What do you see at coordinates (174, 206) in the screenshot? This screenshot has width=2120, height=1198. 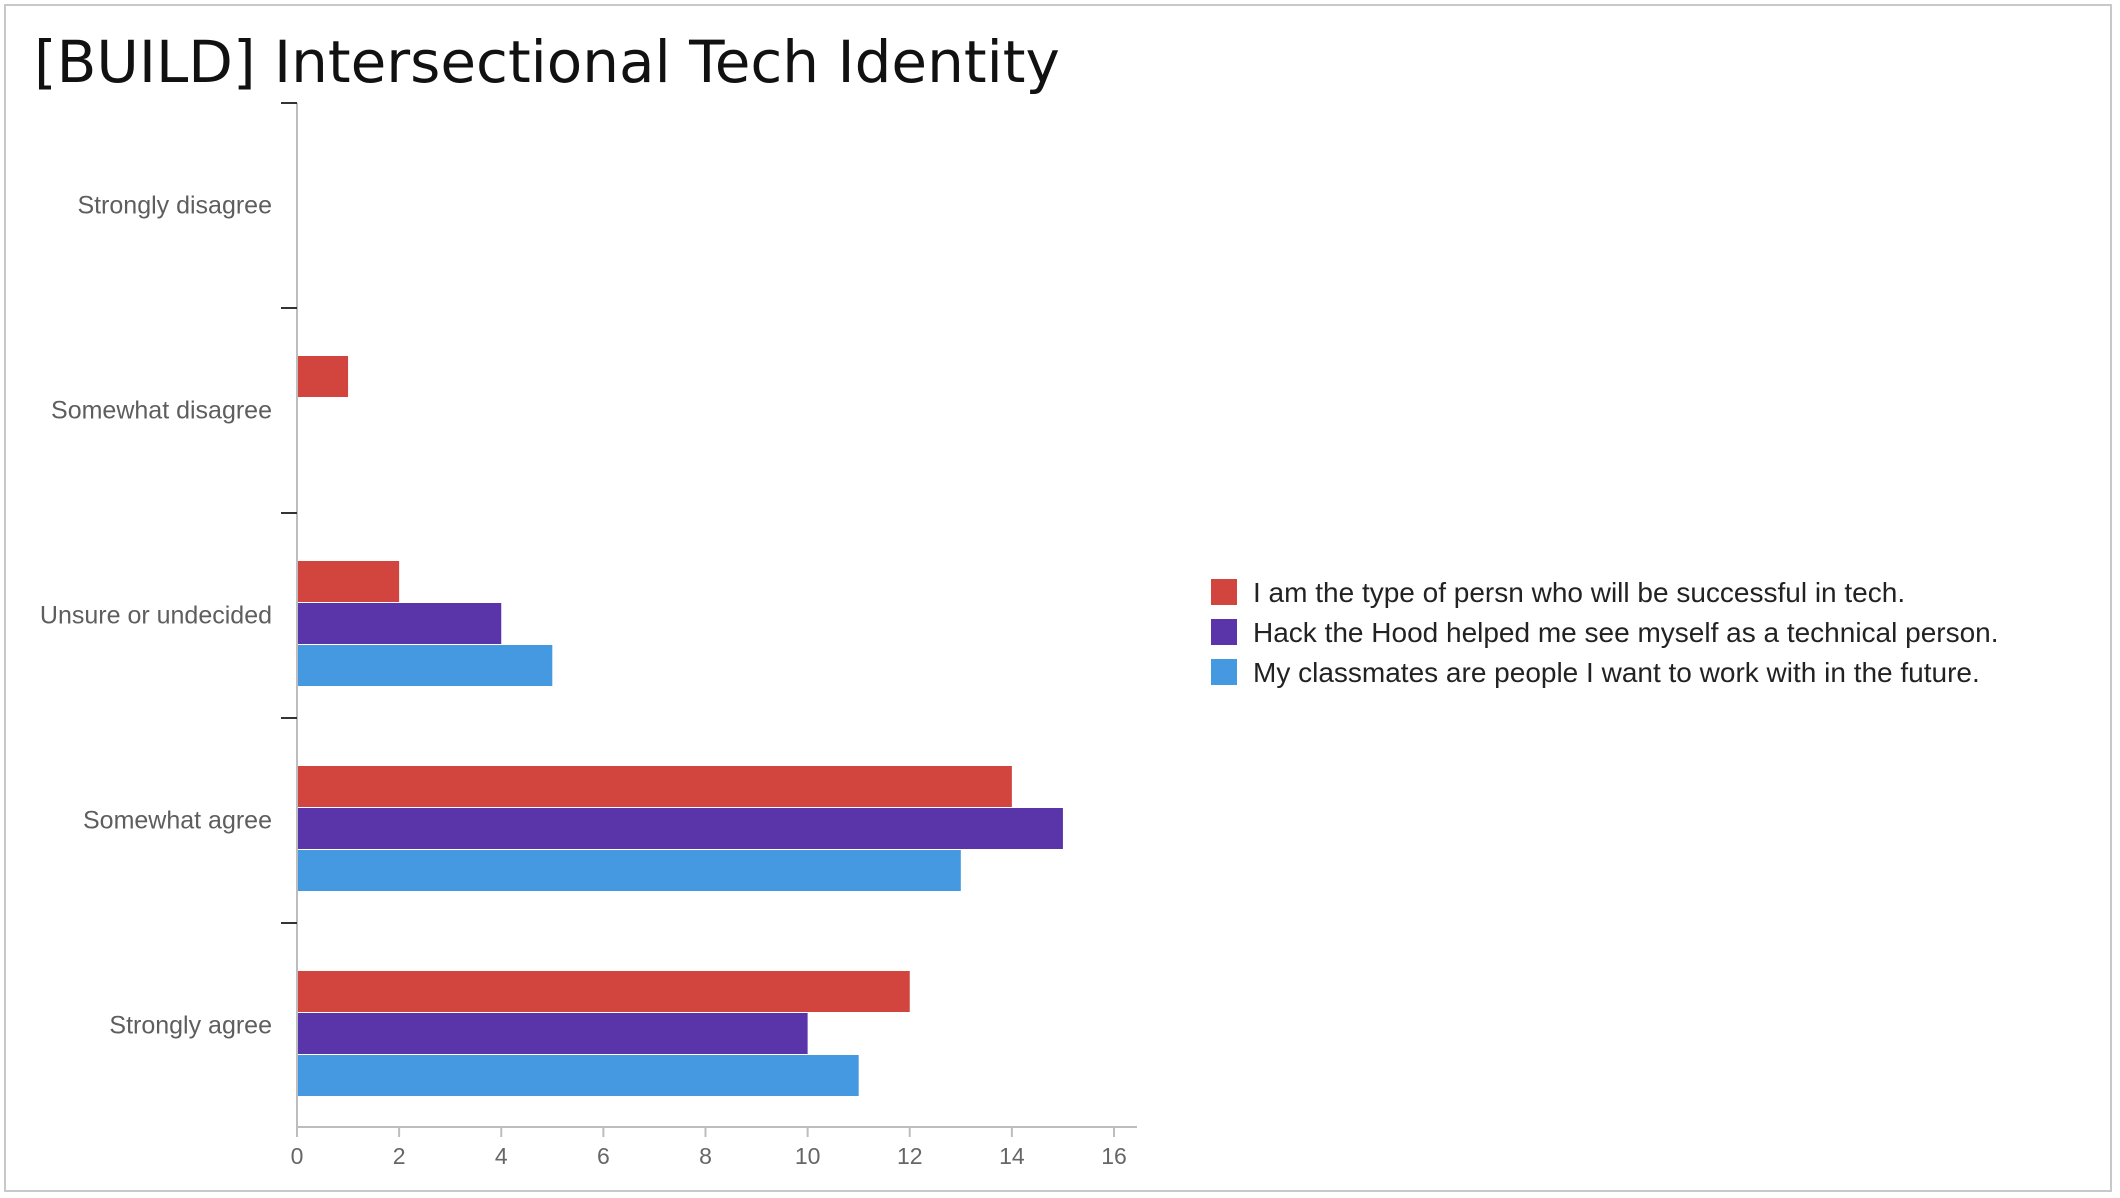 I see `category-label: Strongly disagree` at bounding box center [174, 206].